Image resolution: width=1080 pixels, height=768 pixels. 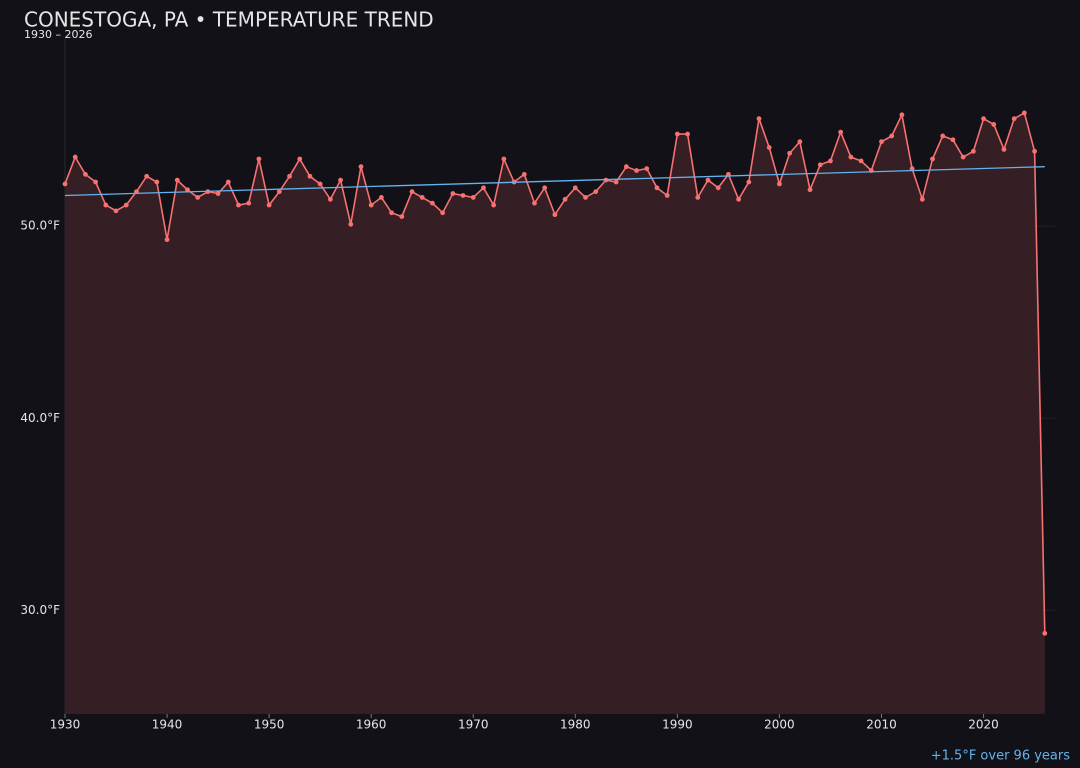 I want to click on x-tick-label: 1940, so click(x=167, y=725).